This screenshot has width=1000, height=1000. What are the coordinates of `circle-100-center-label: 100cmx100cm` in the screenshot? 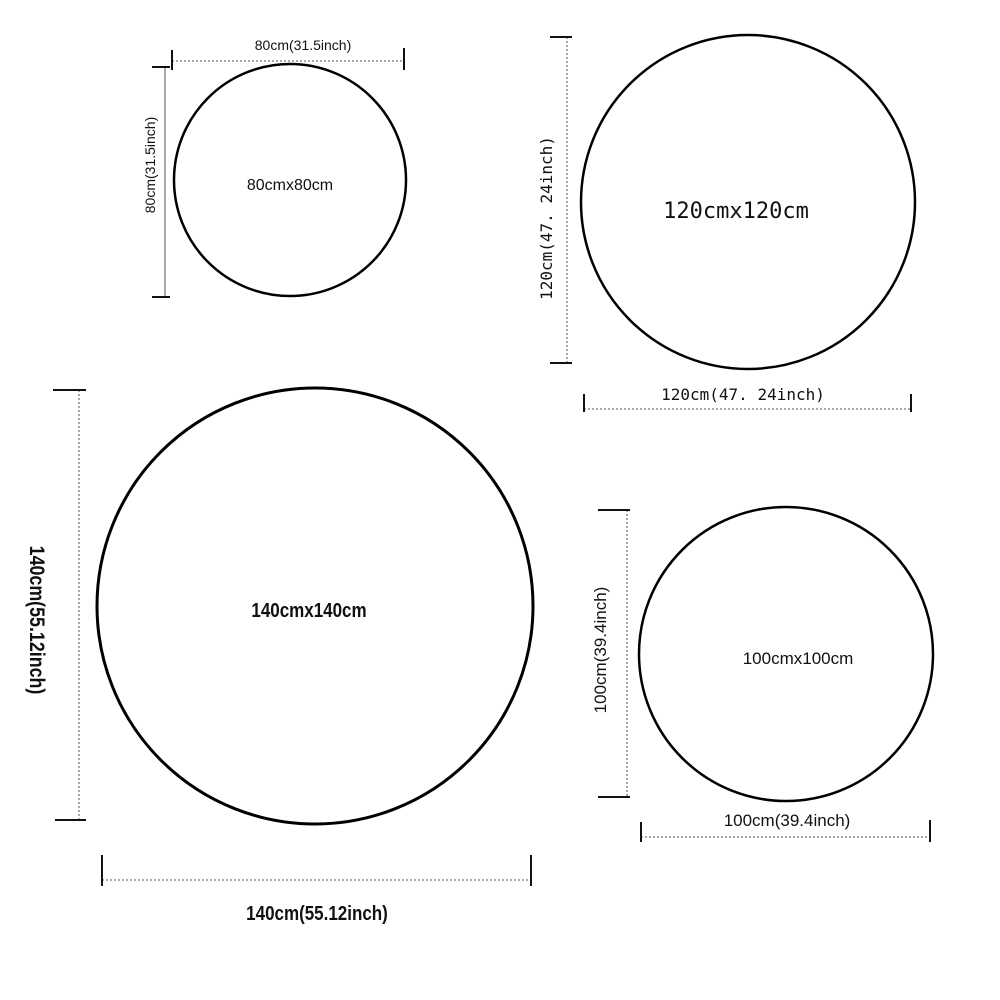 It's located at (798, 658).